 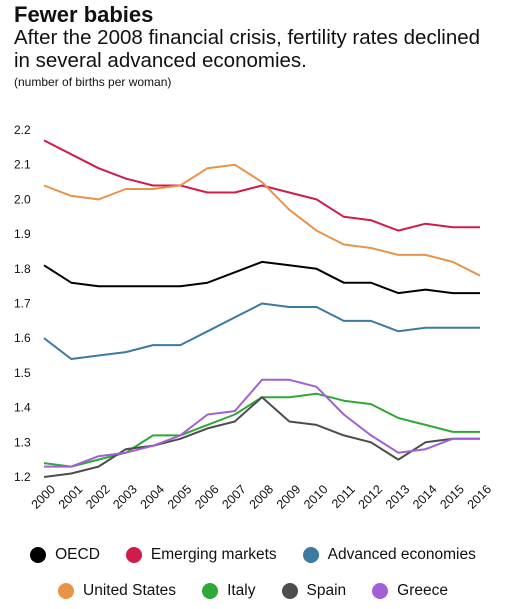 What do you see at coordinates (22, 269) in the screenshot?
I see `y-tick-label: 1.8` at bounding box center [22, 269].